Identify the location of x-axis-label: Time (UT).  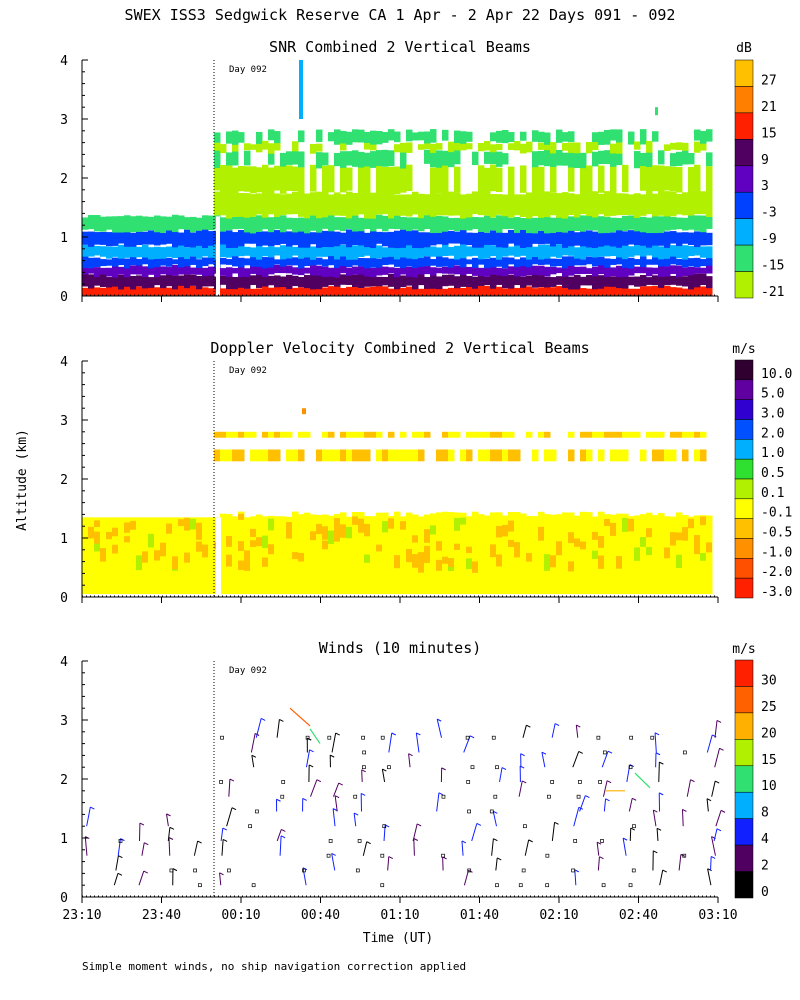
(398, 938).